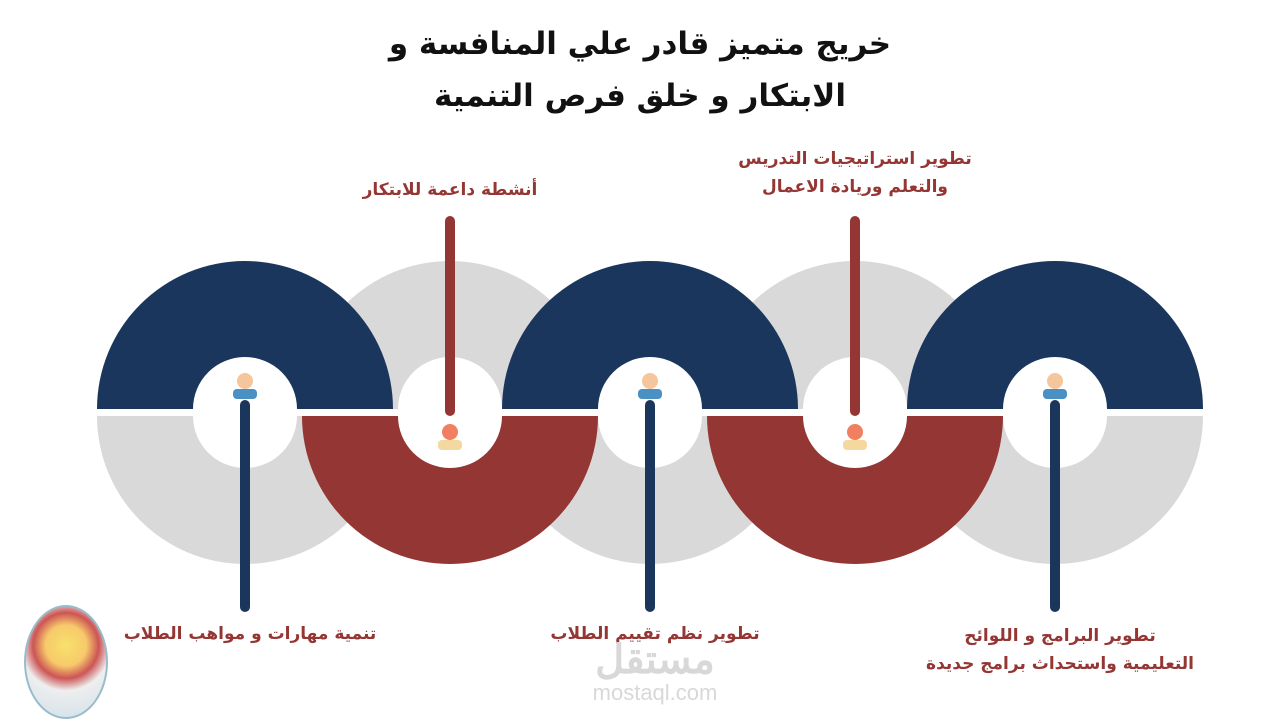 The image size is (1280, 720). Describe the element at coordinates (650, 386) in the screenshot. I see `clipboard-checklist-icon` at that location.